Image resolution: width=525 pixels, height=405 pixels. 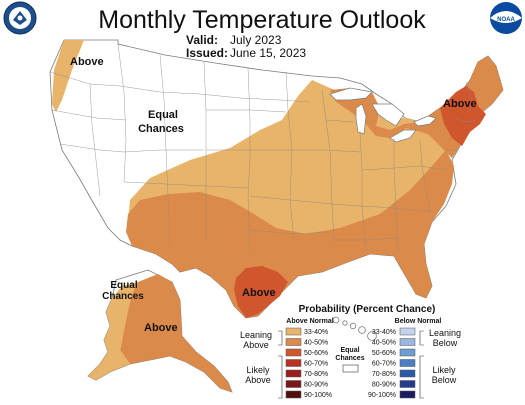 What do you see at coordinates (123, 285) in the screenshot?
I see `label-alaska-equal-line1: Equal` at bounding box center [123, 285].